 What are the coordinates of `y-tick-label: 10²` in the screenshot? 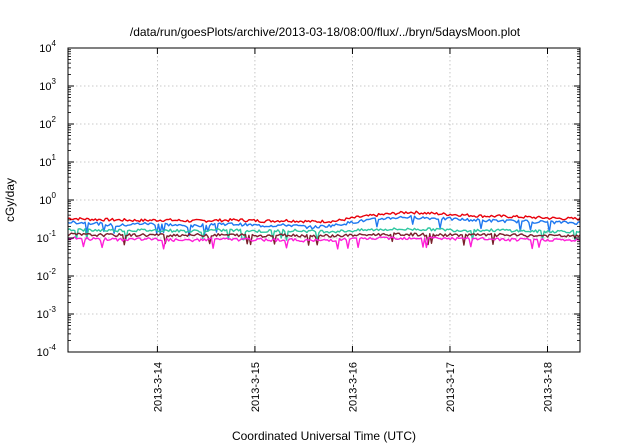 It's located at (47, 123).